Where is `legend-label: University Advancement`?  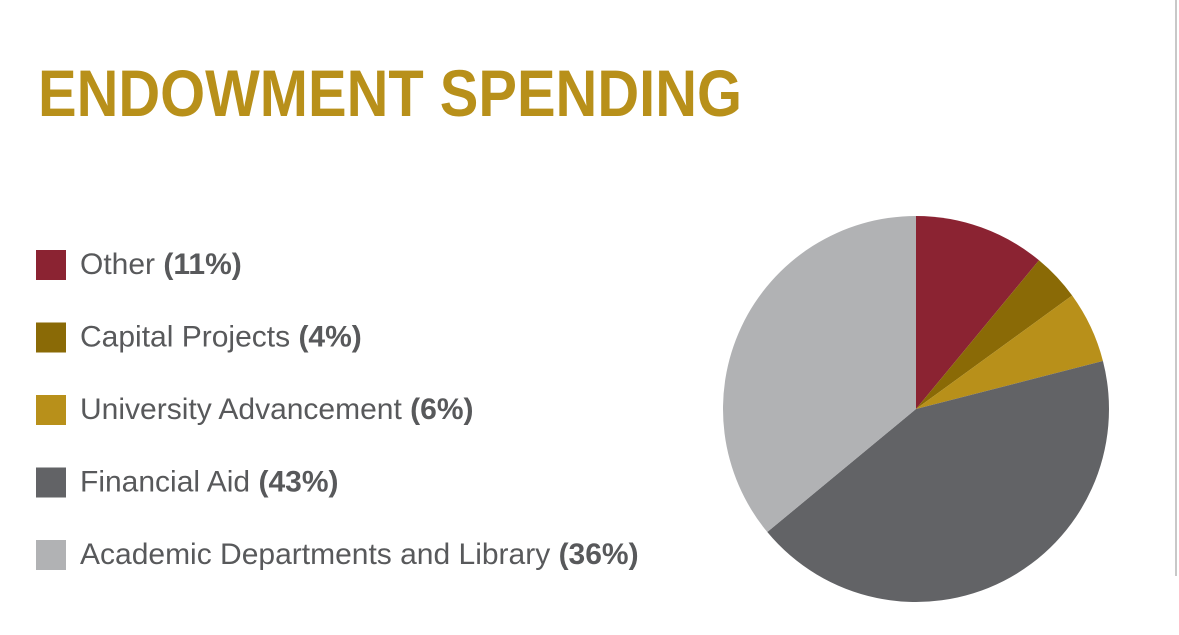 legend-label: University Advancement is located at coordinates (241, 409).